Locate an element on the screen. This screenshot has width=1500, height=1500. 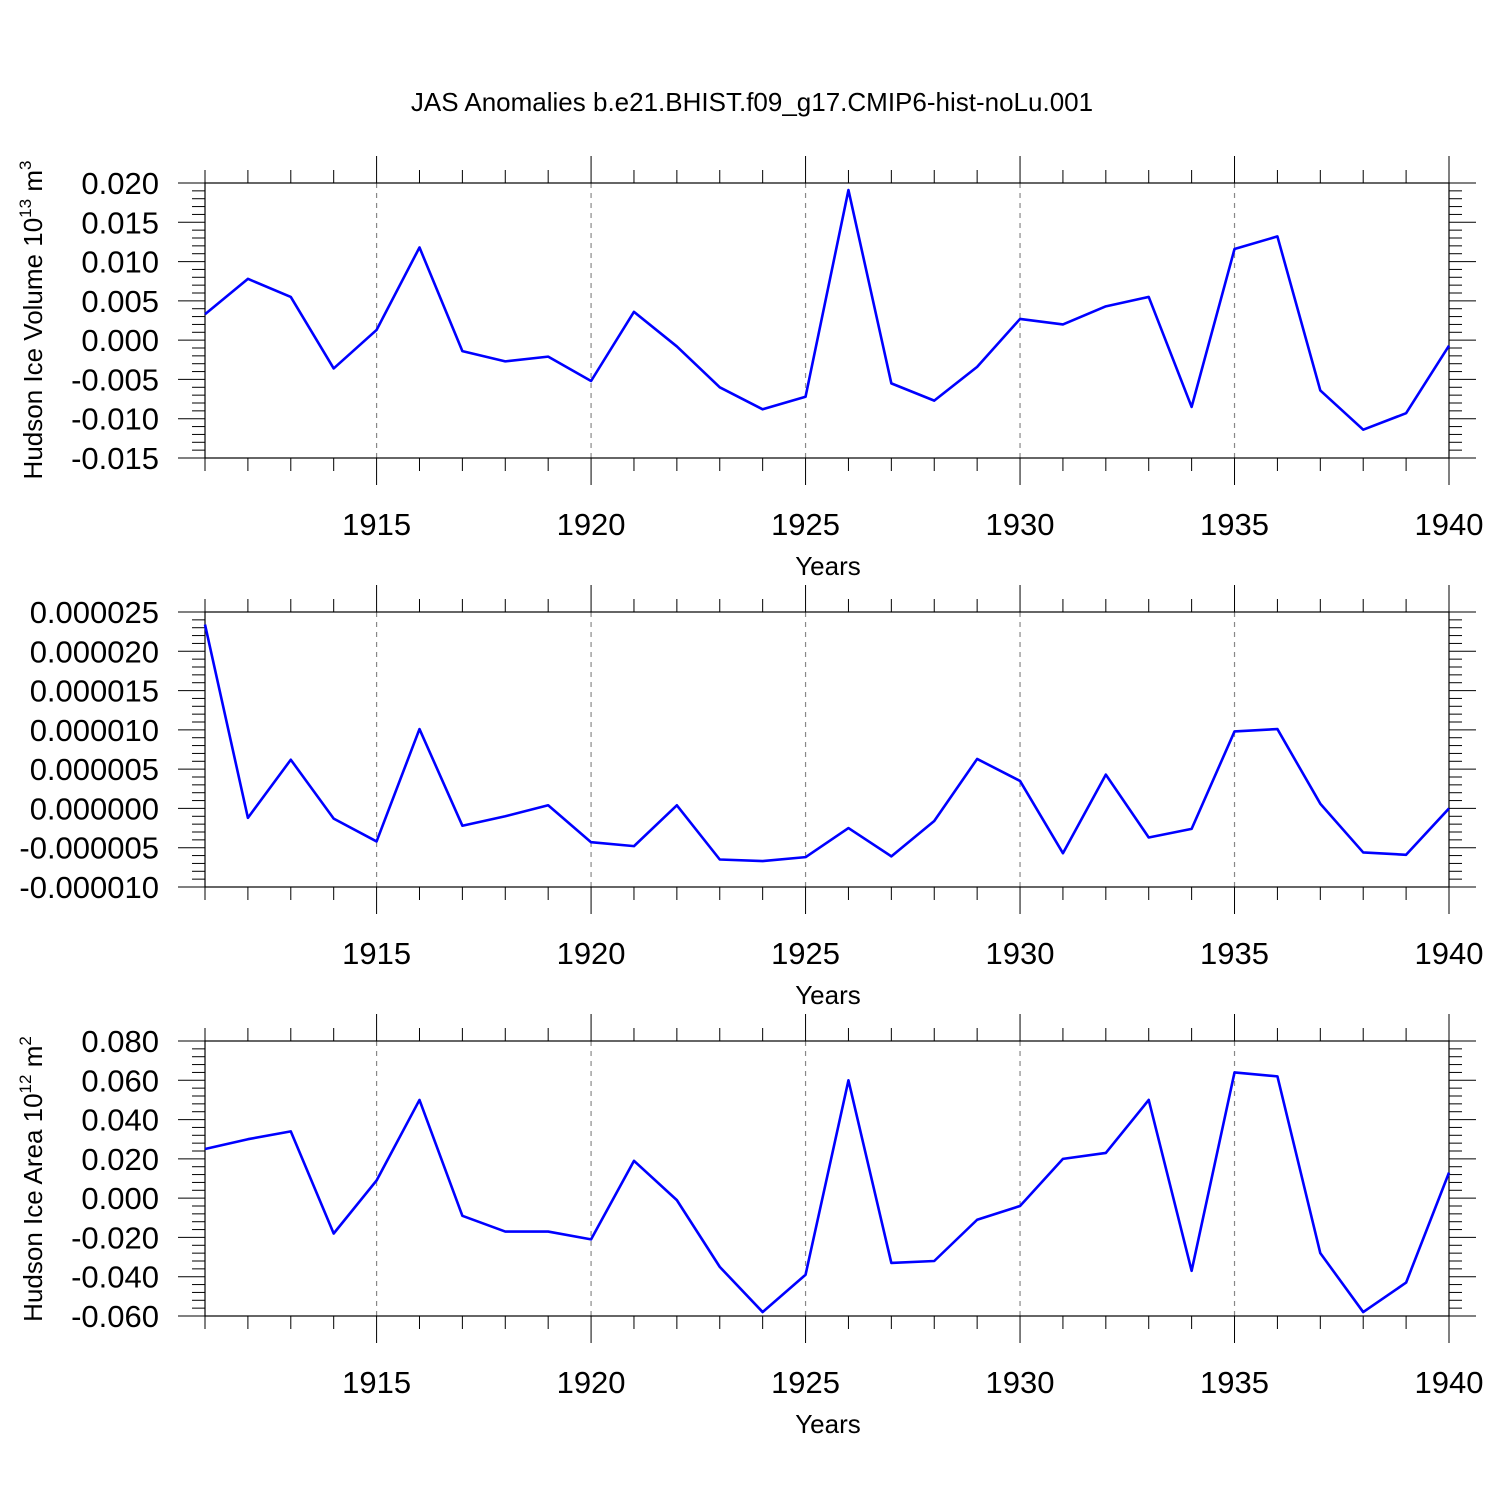
y-tick-label: -0.000005 is located at coordinates (89, 848).